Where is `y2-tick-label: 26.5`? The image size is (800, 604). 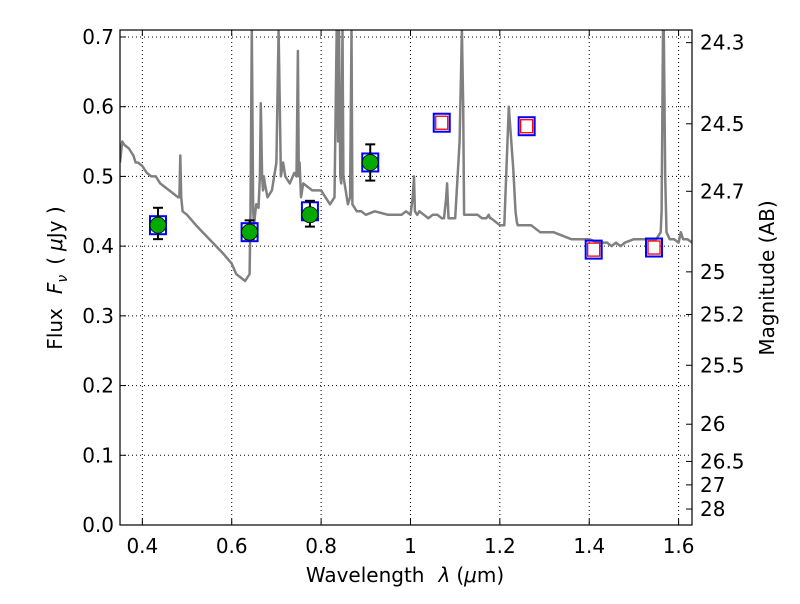 y2-tick-label: 26.5 is located at coordinates (722, 461).